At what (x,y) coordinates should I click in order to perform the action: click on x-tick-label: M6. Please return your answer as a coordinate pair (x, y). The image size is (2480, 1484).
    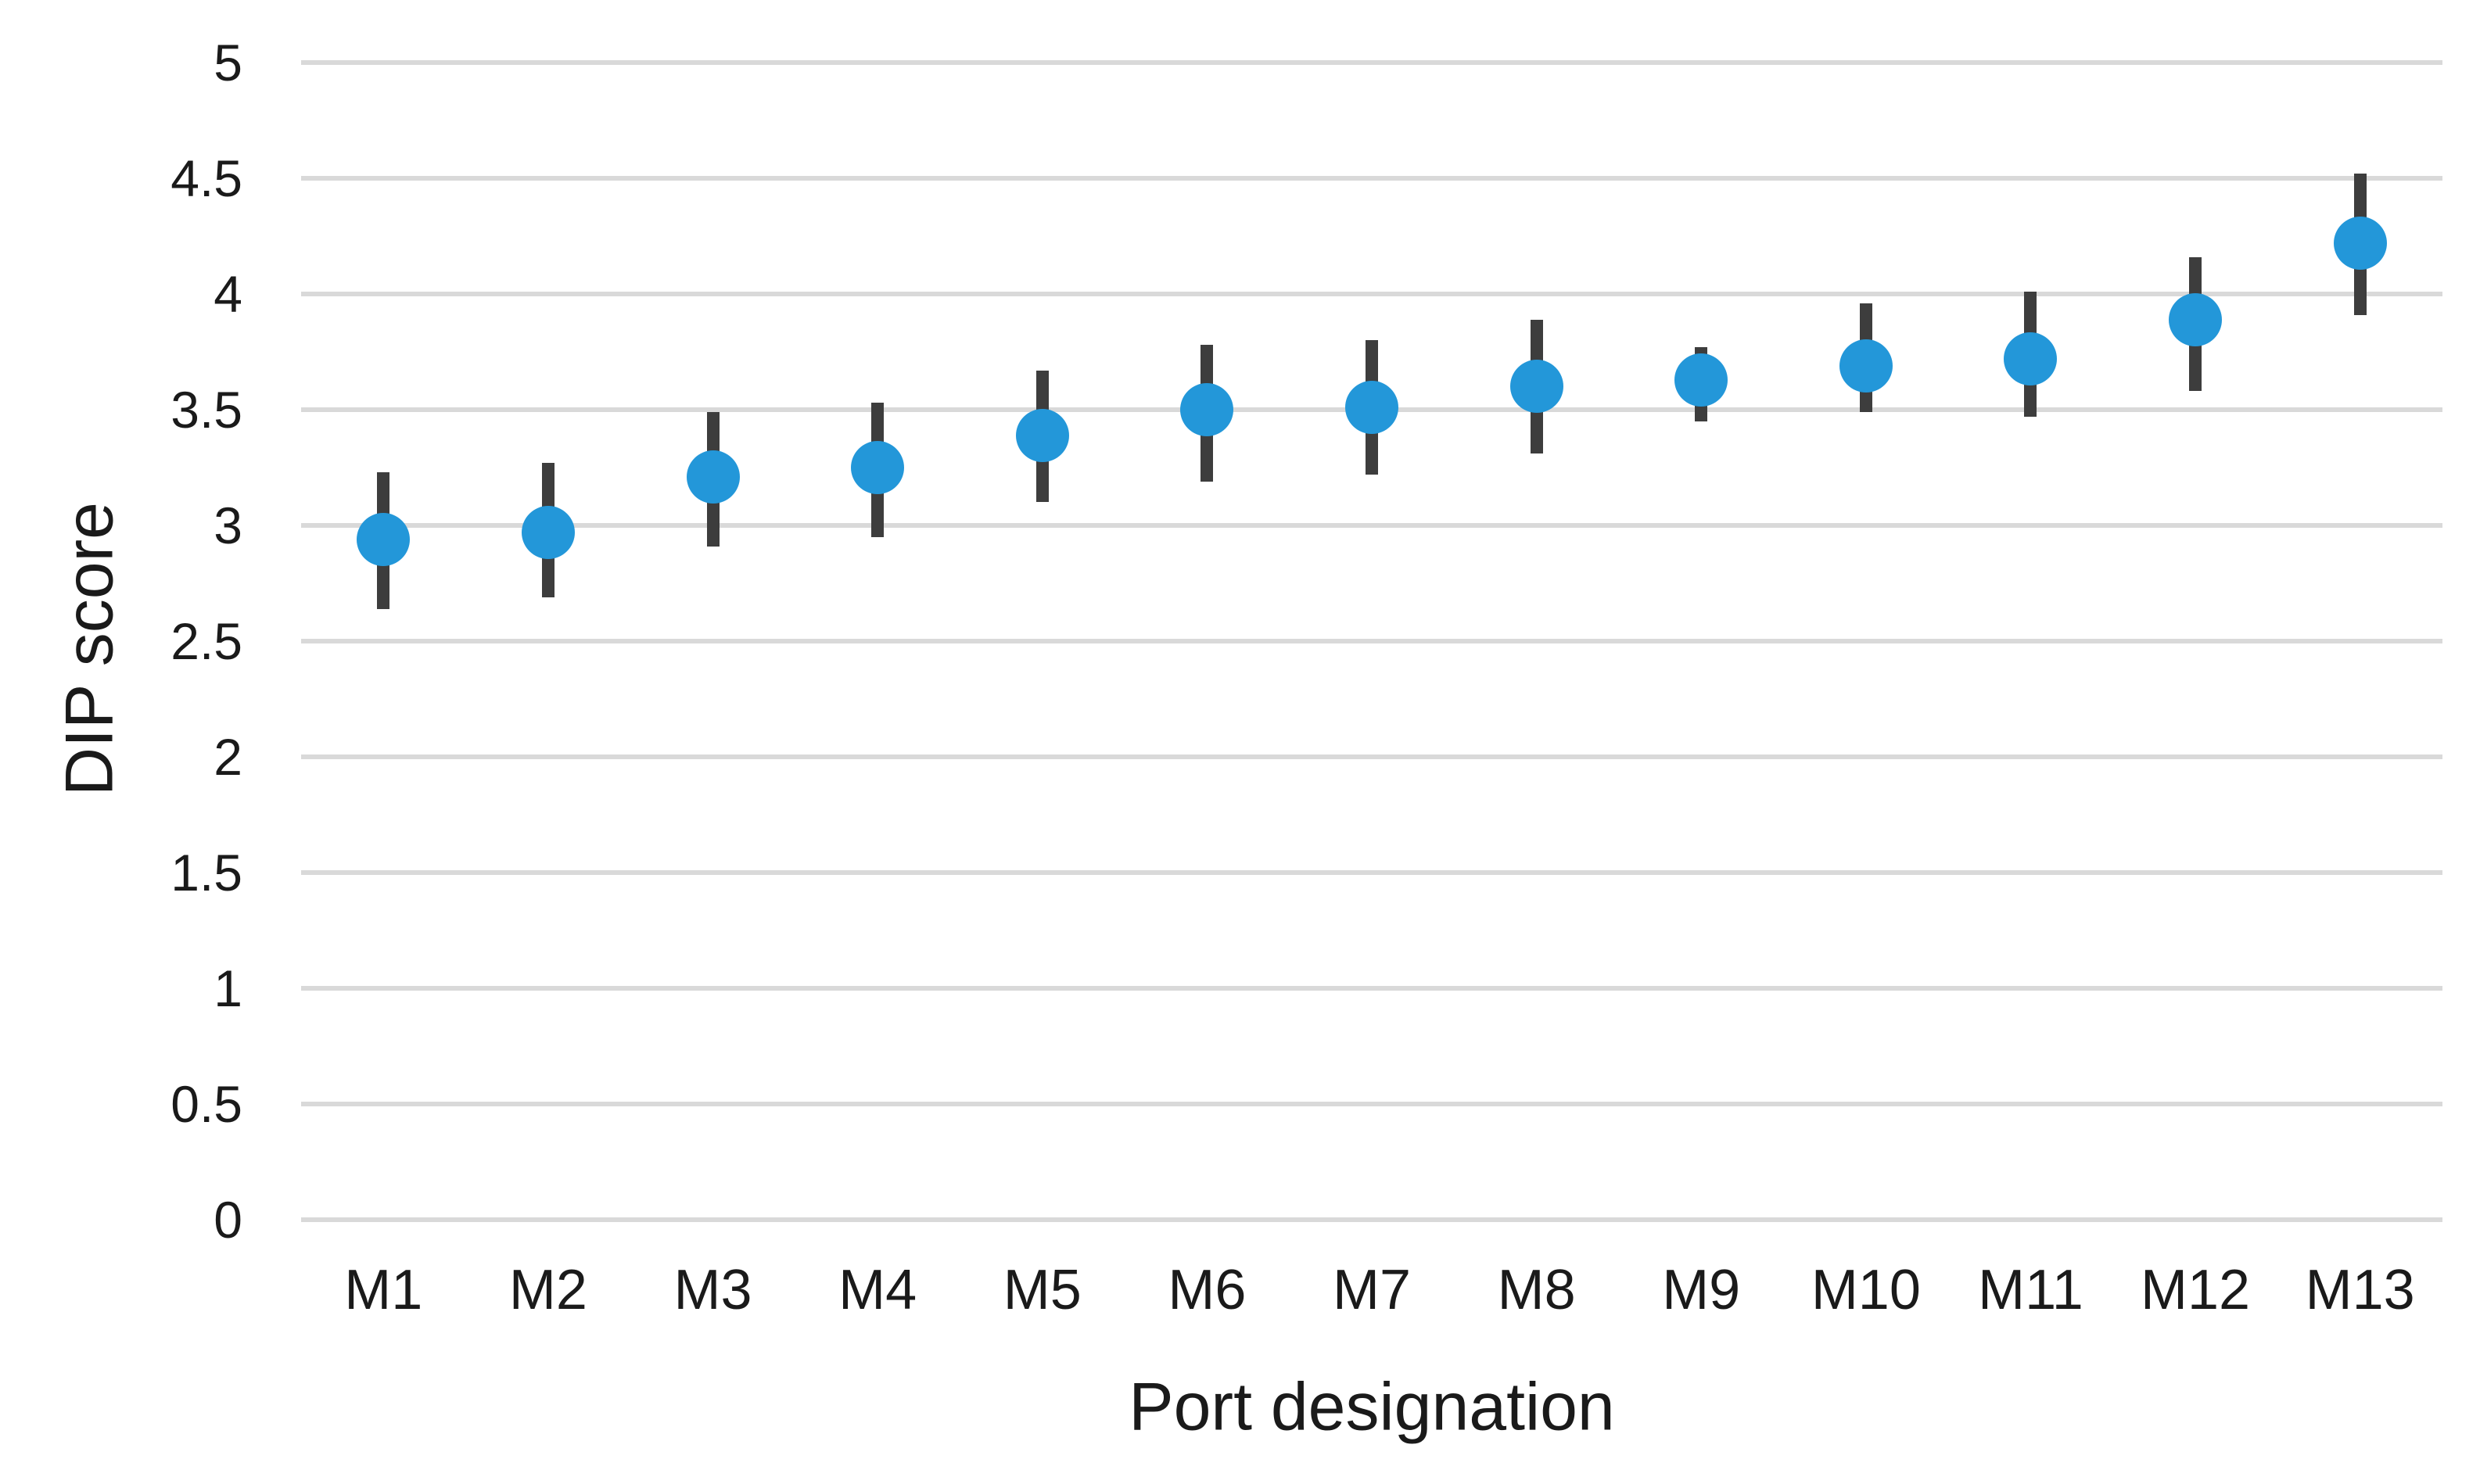
    Looking at the image, I should click on (1207, 1290).